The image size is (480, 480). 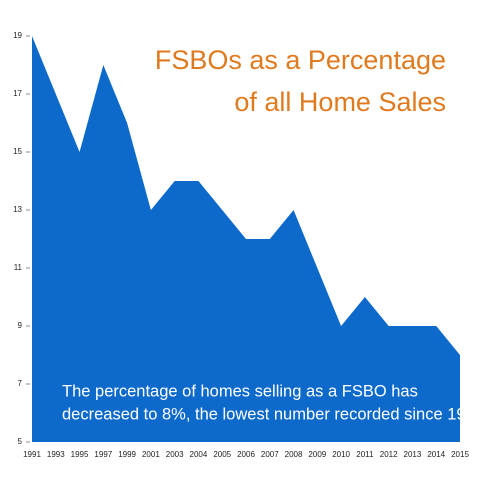 I want to click on y-tick-label: 5, so click(x=20, y=441).